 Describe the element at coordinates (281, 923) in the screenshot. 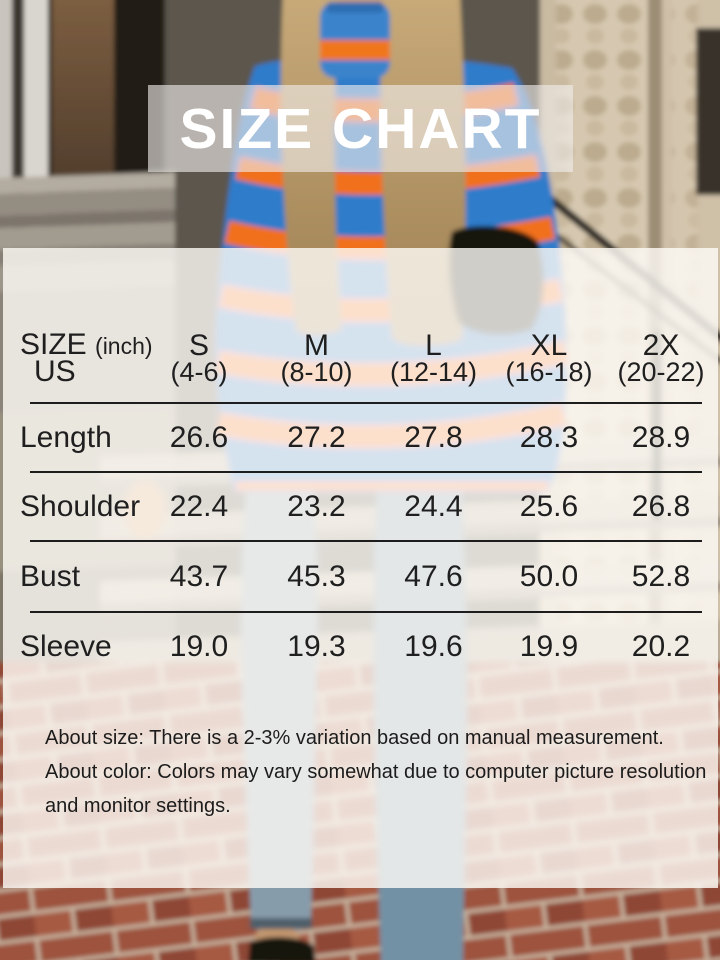

I see `jeans-frayed-hem` at that location.